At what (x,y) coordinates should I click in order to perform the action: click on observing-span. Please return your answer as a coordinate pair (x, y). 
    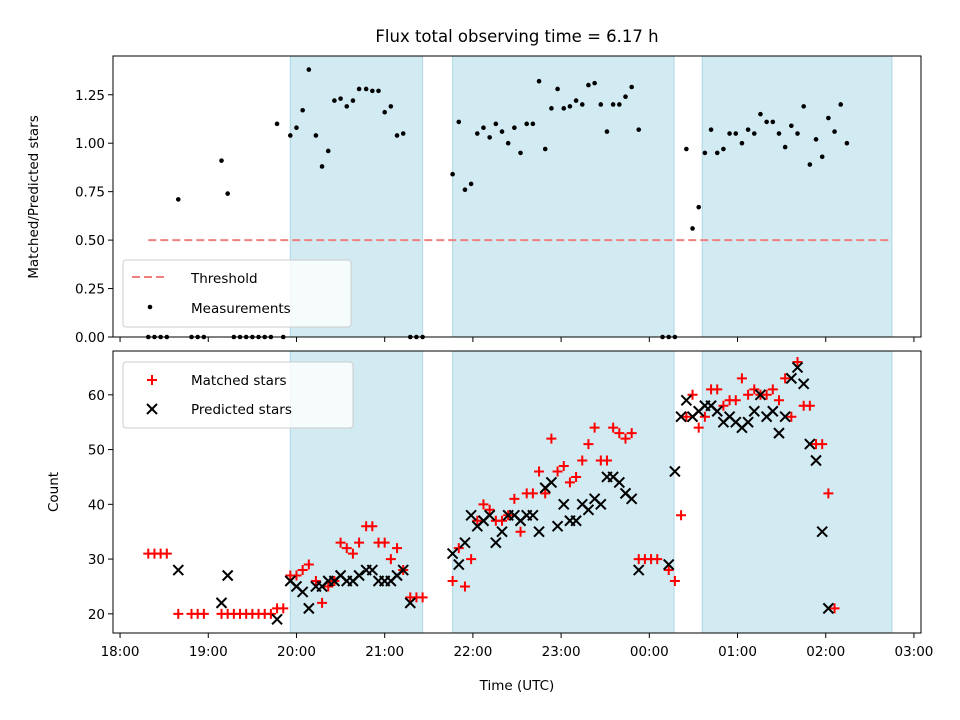
    Looking at the image, I should click on (563, 196).